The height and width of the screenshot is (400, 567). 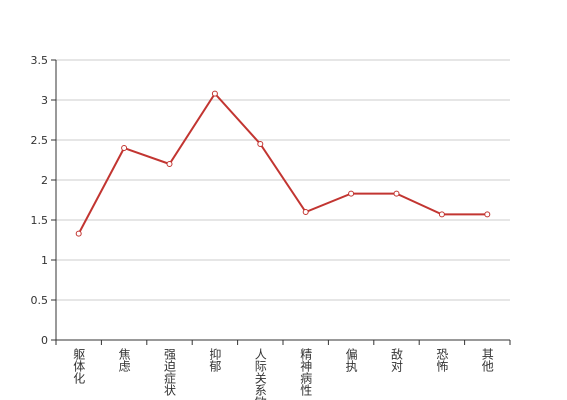 I want to click on x-tick-label: 人际关系敏感, so click(x=260, y=374).